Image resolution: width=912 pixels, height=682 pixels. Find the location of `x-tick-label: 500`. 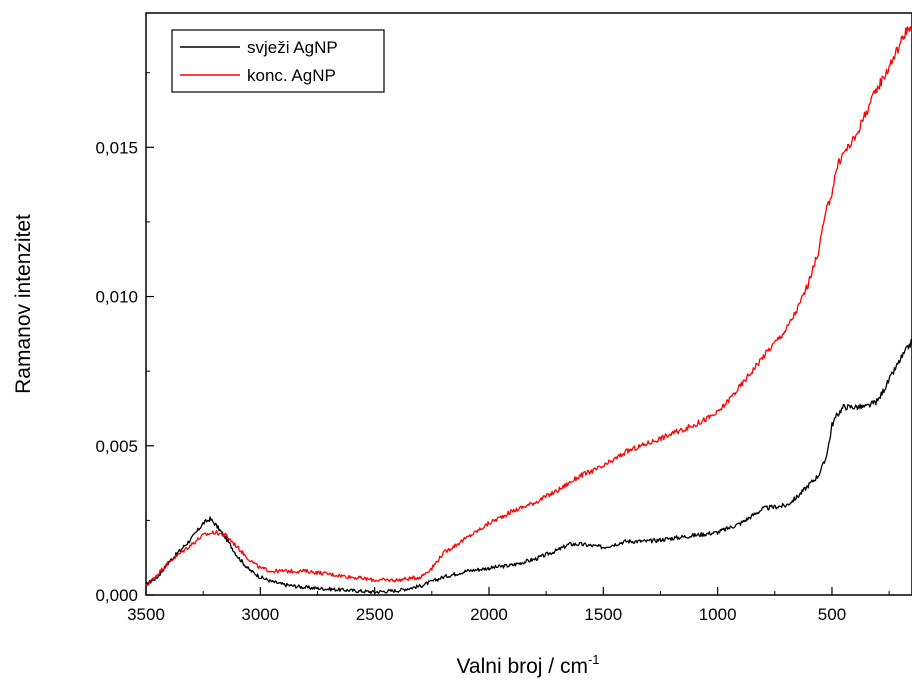

x-tick-label: 500 is located at coordinates (832, 614).